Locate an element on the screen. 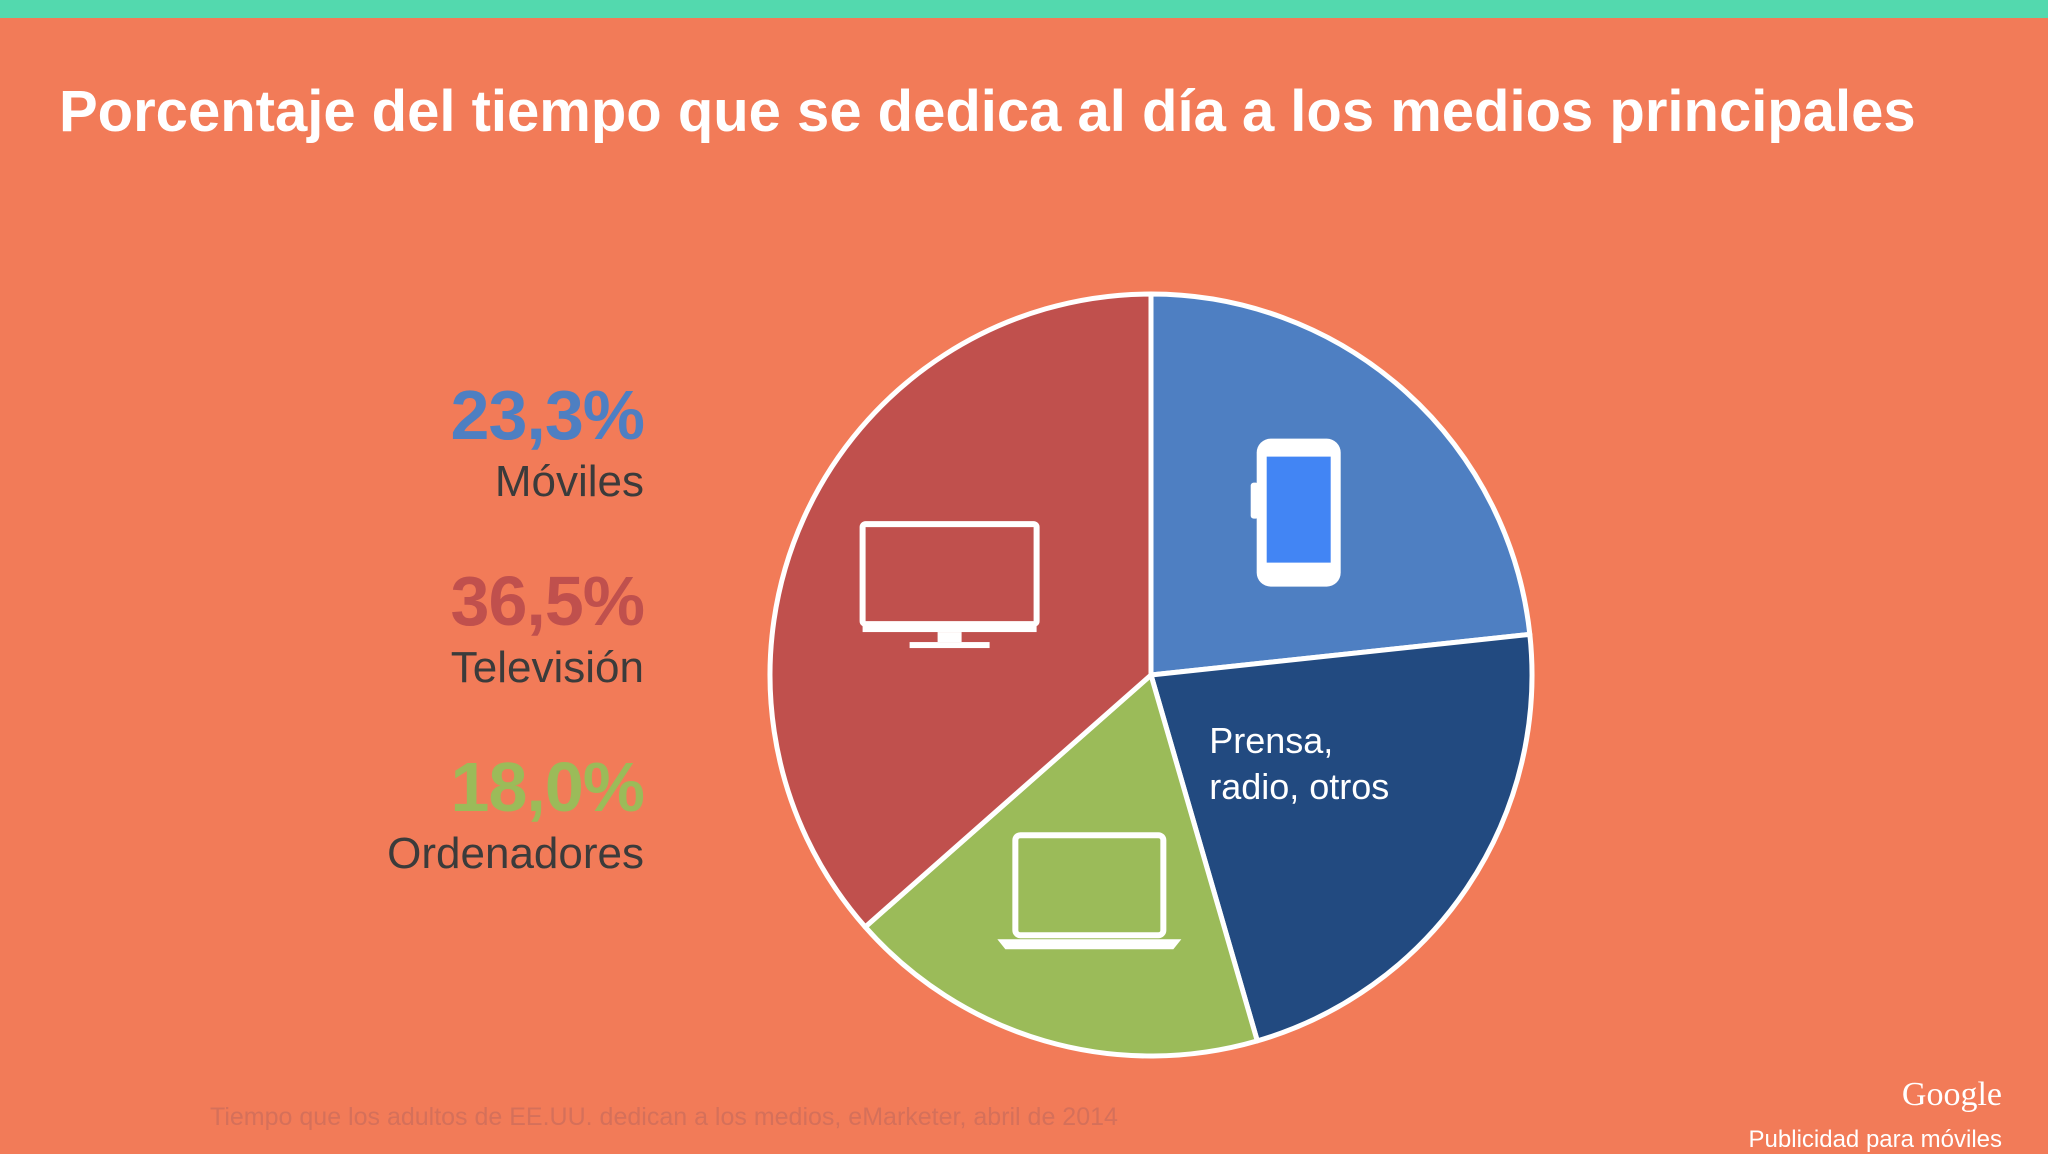  legend-item-mobile: 23,3% Móviles is located at coordinates (414, 471).